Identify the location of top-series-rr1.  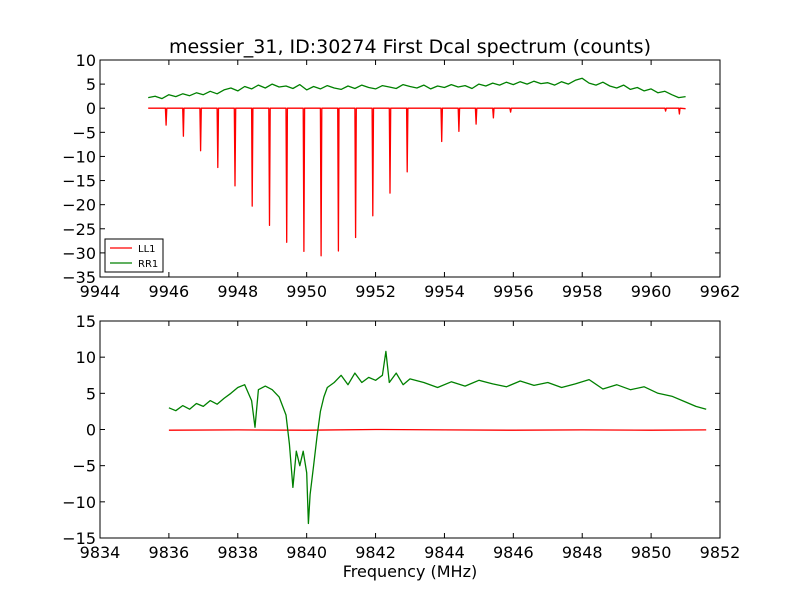
(417, 88).